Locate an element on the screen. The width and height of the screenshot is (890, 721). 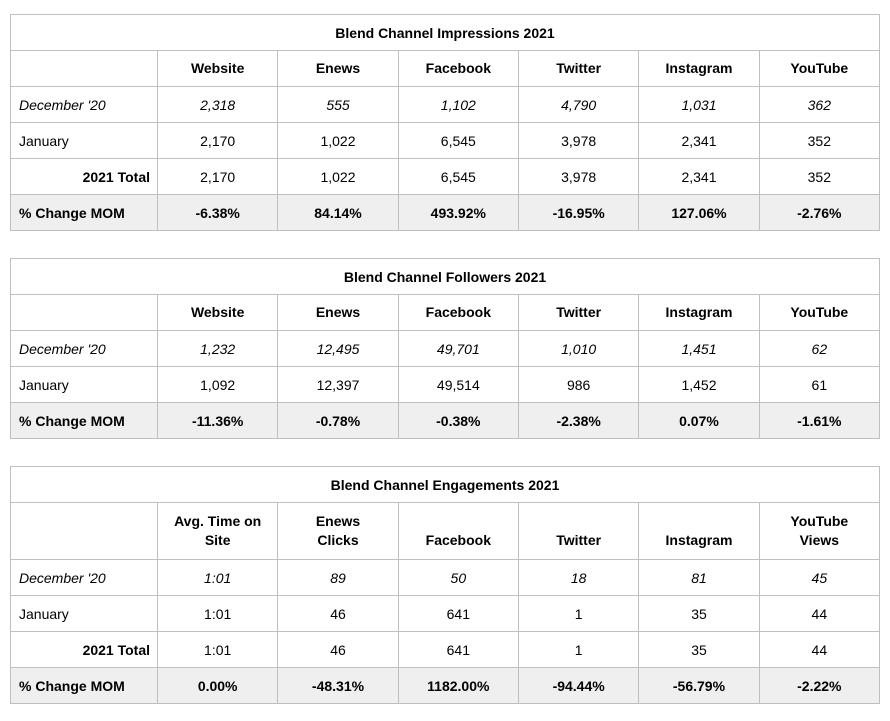
table-title-row: Blend Channel Followers 2021 is located at coordinates (445, 276).